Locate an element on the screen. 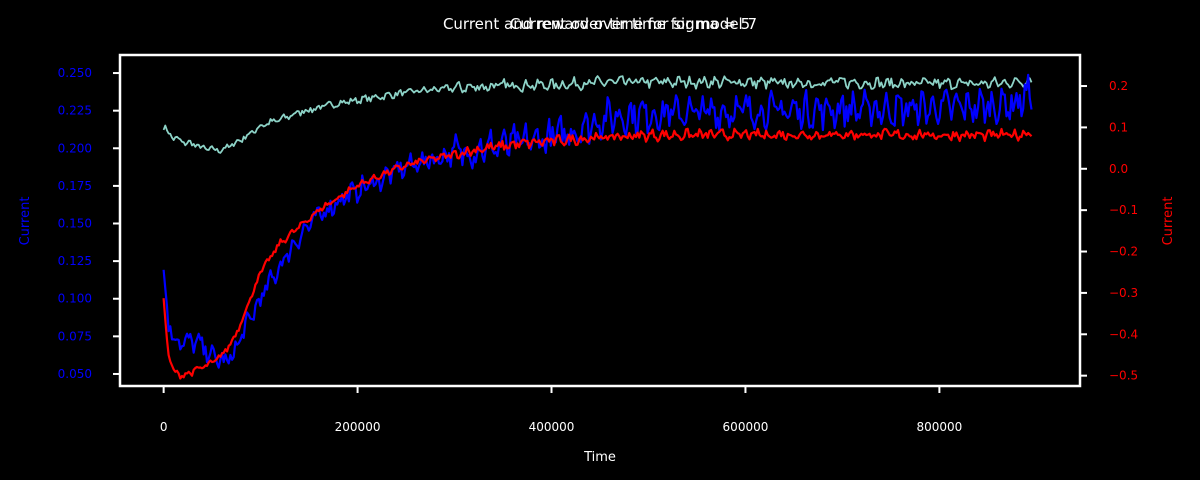 The height and width of the screenshot is (480, 1200). chart-title-2: Current over time for sigma = 5 is located at coordinates (630, 24).